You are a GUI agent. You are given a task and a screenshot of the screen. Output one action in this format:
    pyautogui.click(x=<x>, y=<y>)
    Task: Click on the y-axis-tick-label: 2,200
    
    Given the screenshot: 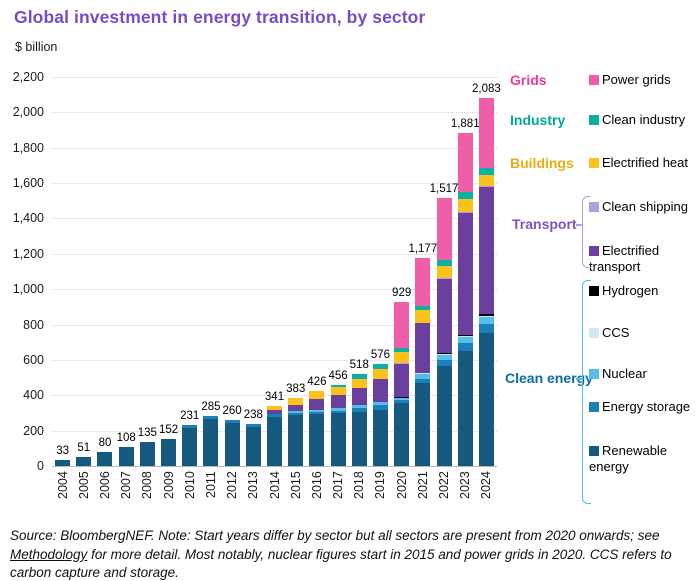 What is the action you would take?
    pyautogui.click(x=28, y=77)
    